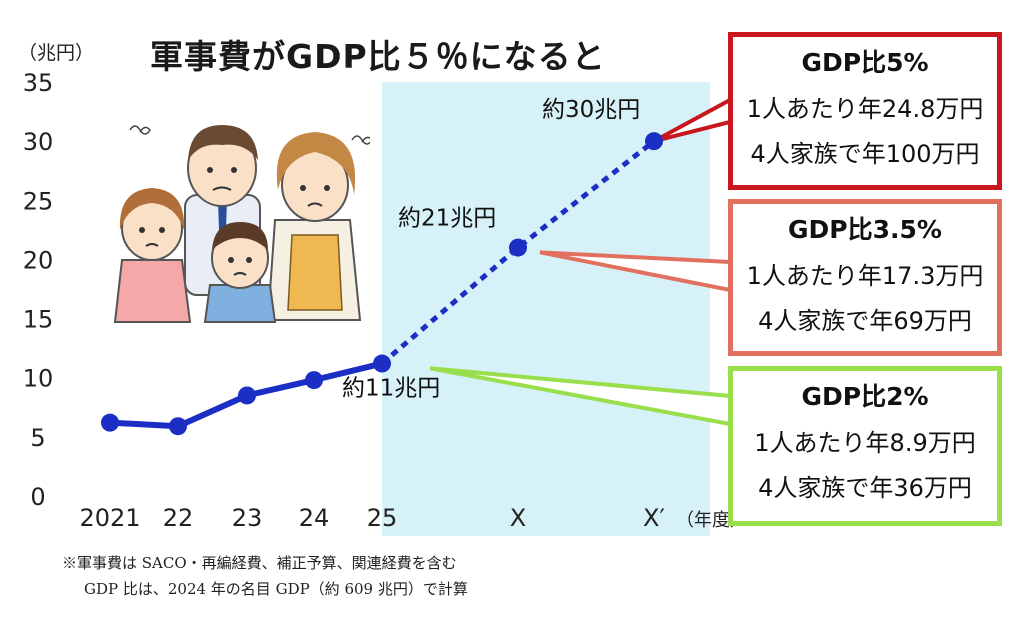  I want to click on worried-family-illustration, so click(241, 224).